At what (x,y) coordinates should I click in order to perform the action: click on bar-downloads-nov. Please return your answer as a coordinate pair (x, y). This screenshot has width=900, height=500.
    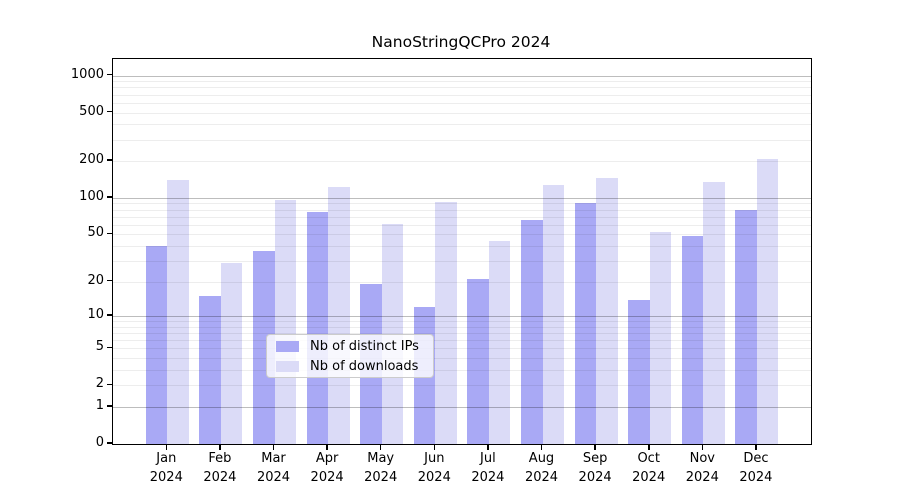
    Looking at the image, I should click on (714, 313).